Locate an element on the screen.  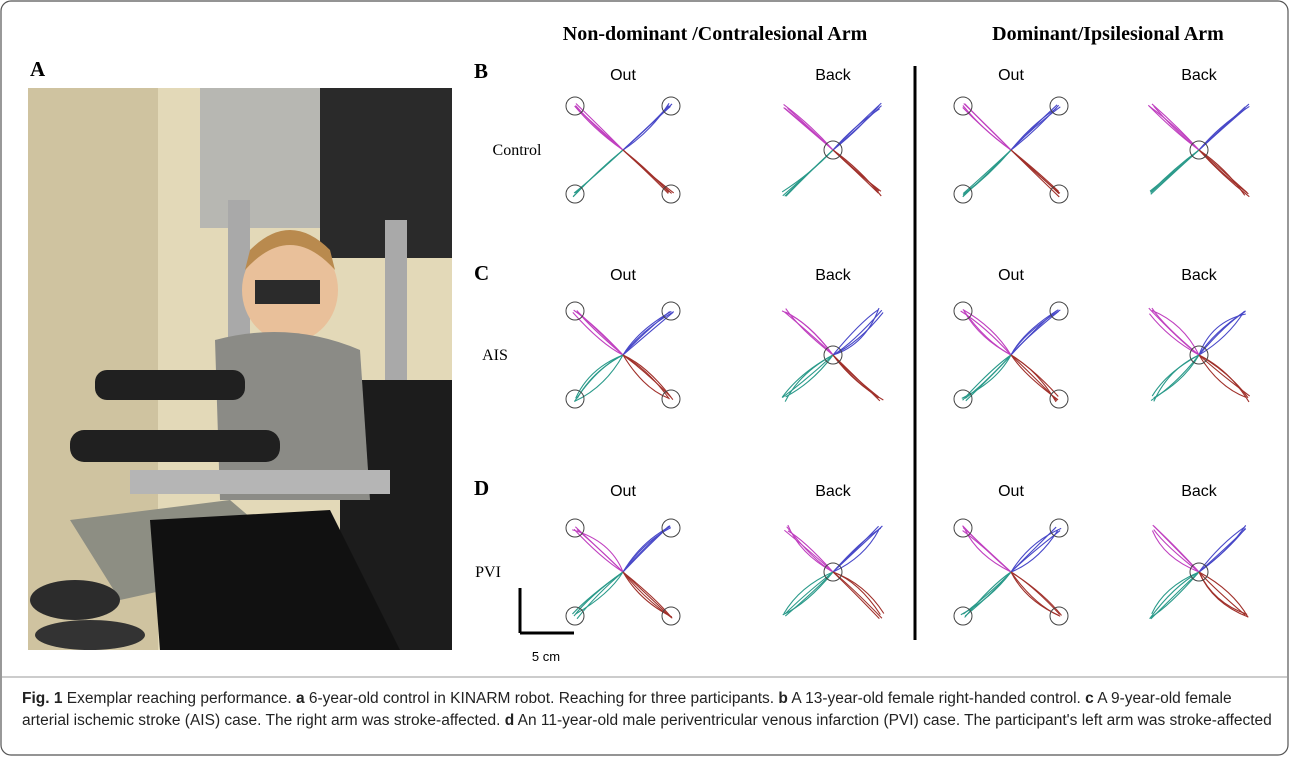
column-header: Non-dominant /Contralesional Arm is located at coordinates (715, 34).